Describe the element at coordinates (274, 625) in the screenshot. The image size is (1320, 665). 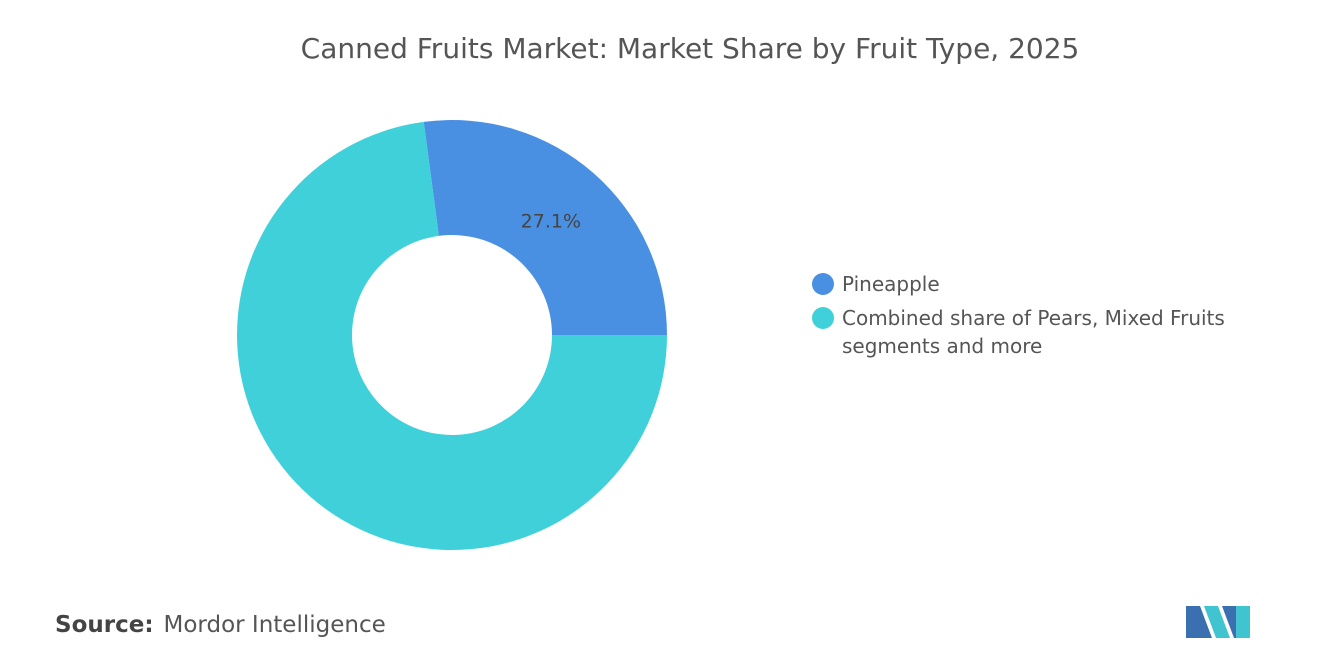
I see `source-text: Mordor Intelligence` at that location.